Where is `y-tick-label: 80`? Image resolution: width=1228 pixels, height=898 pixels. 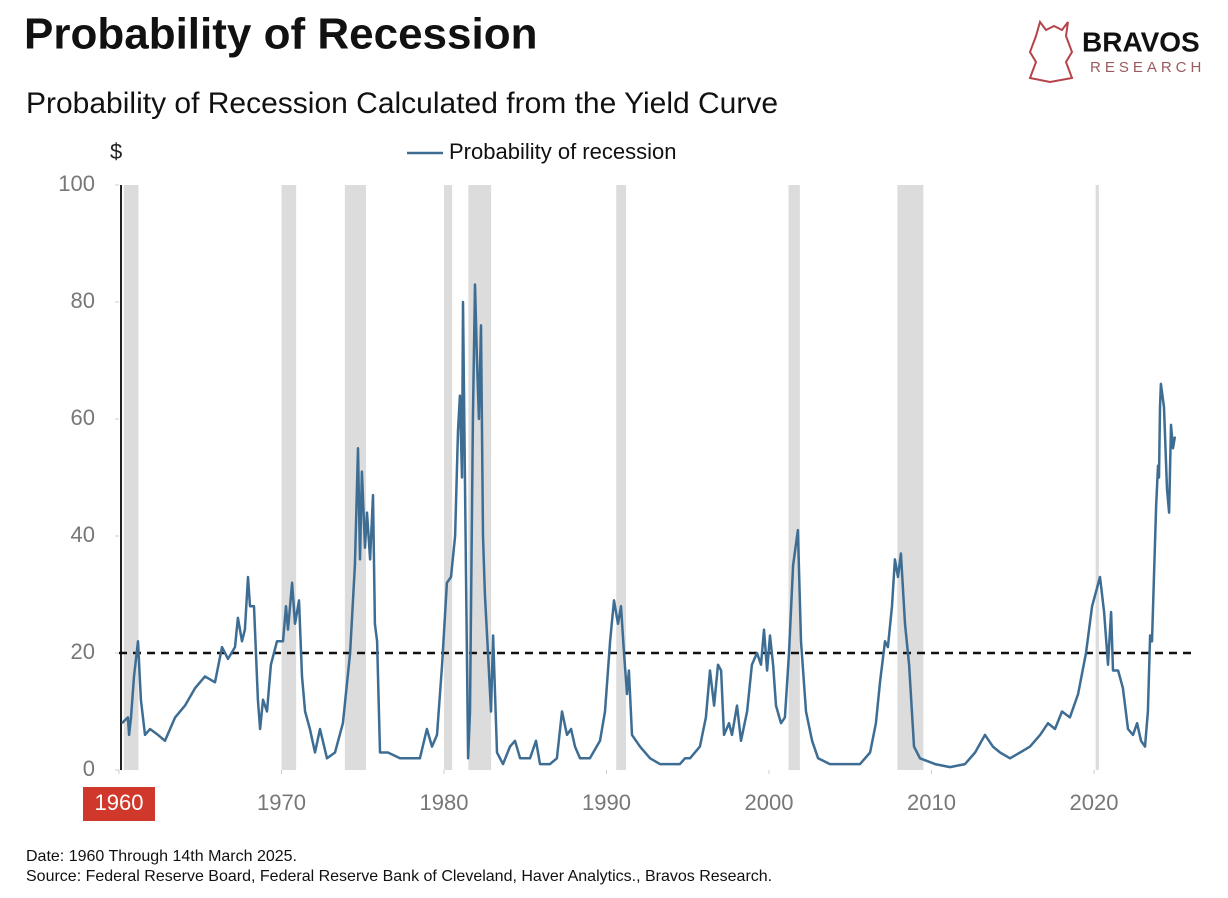 y-tick-label: 80 is located at coordinates (83, 300).